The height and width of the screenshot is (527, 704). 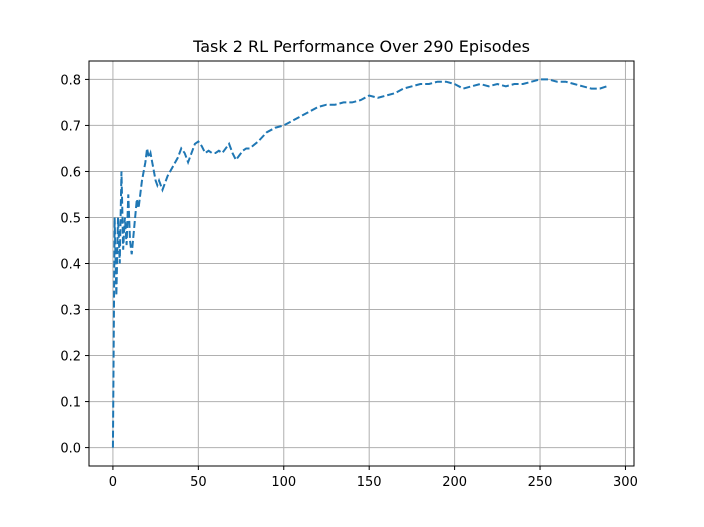 I want to click on x-tick-label: 300, so click(x=625, y=482).